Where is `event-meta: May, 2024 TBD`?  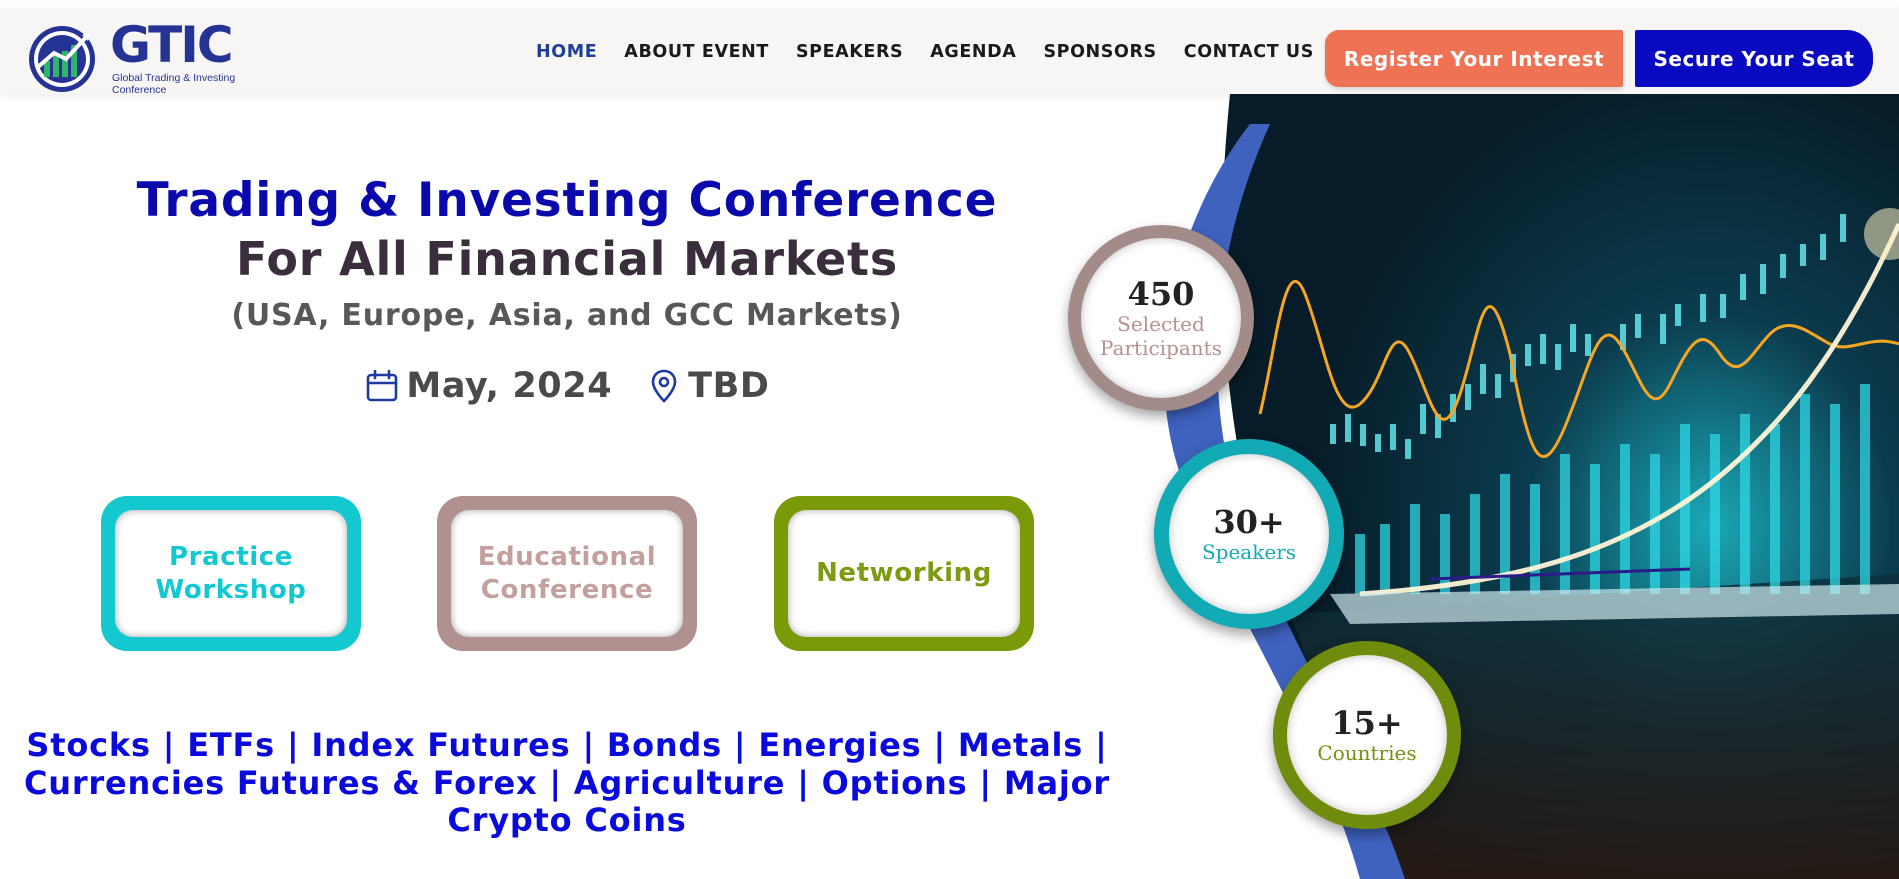 event-meta: May, 2024 TBD is located at coordinates (567, 386).